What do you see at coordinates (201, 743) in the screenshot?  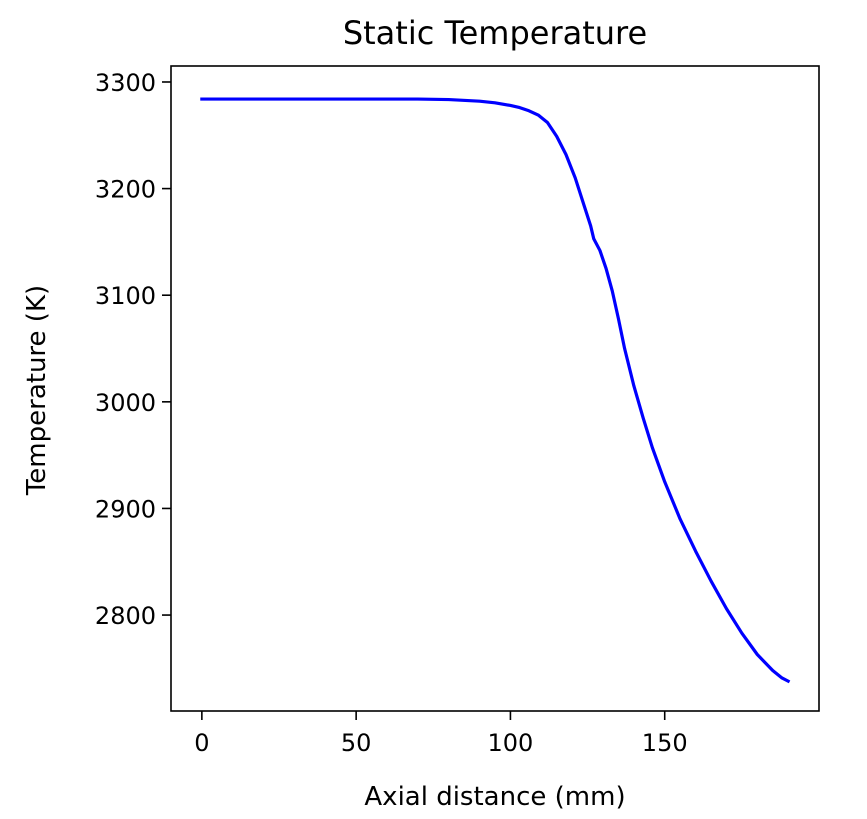 I see `x-tick-label: 0` at bounding box center [201, 743].